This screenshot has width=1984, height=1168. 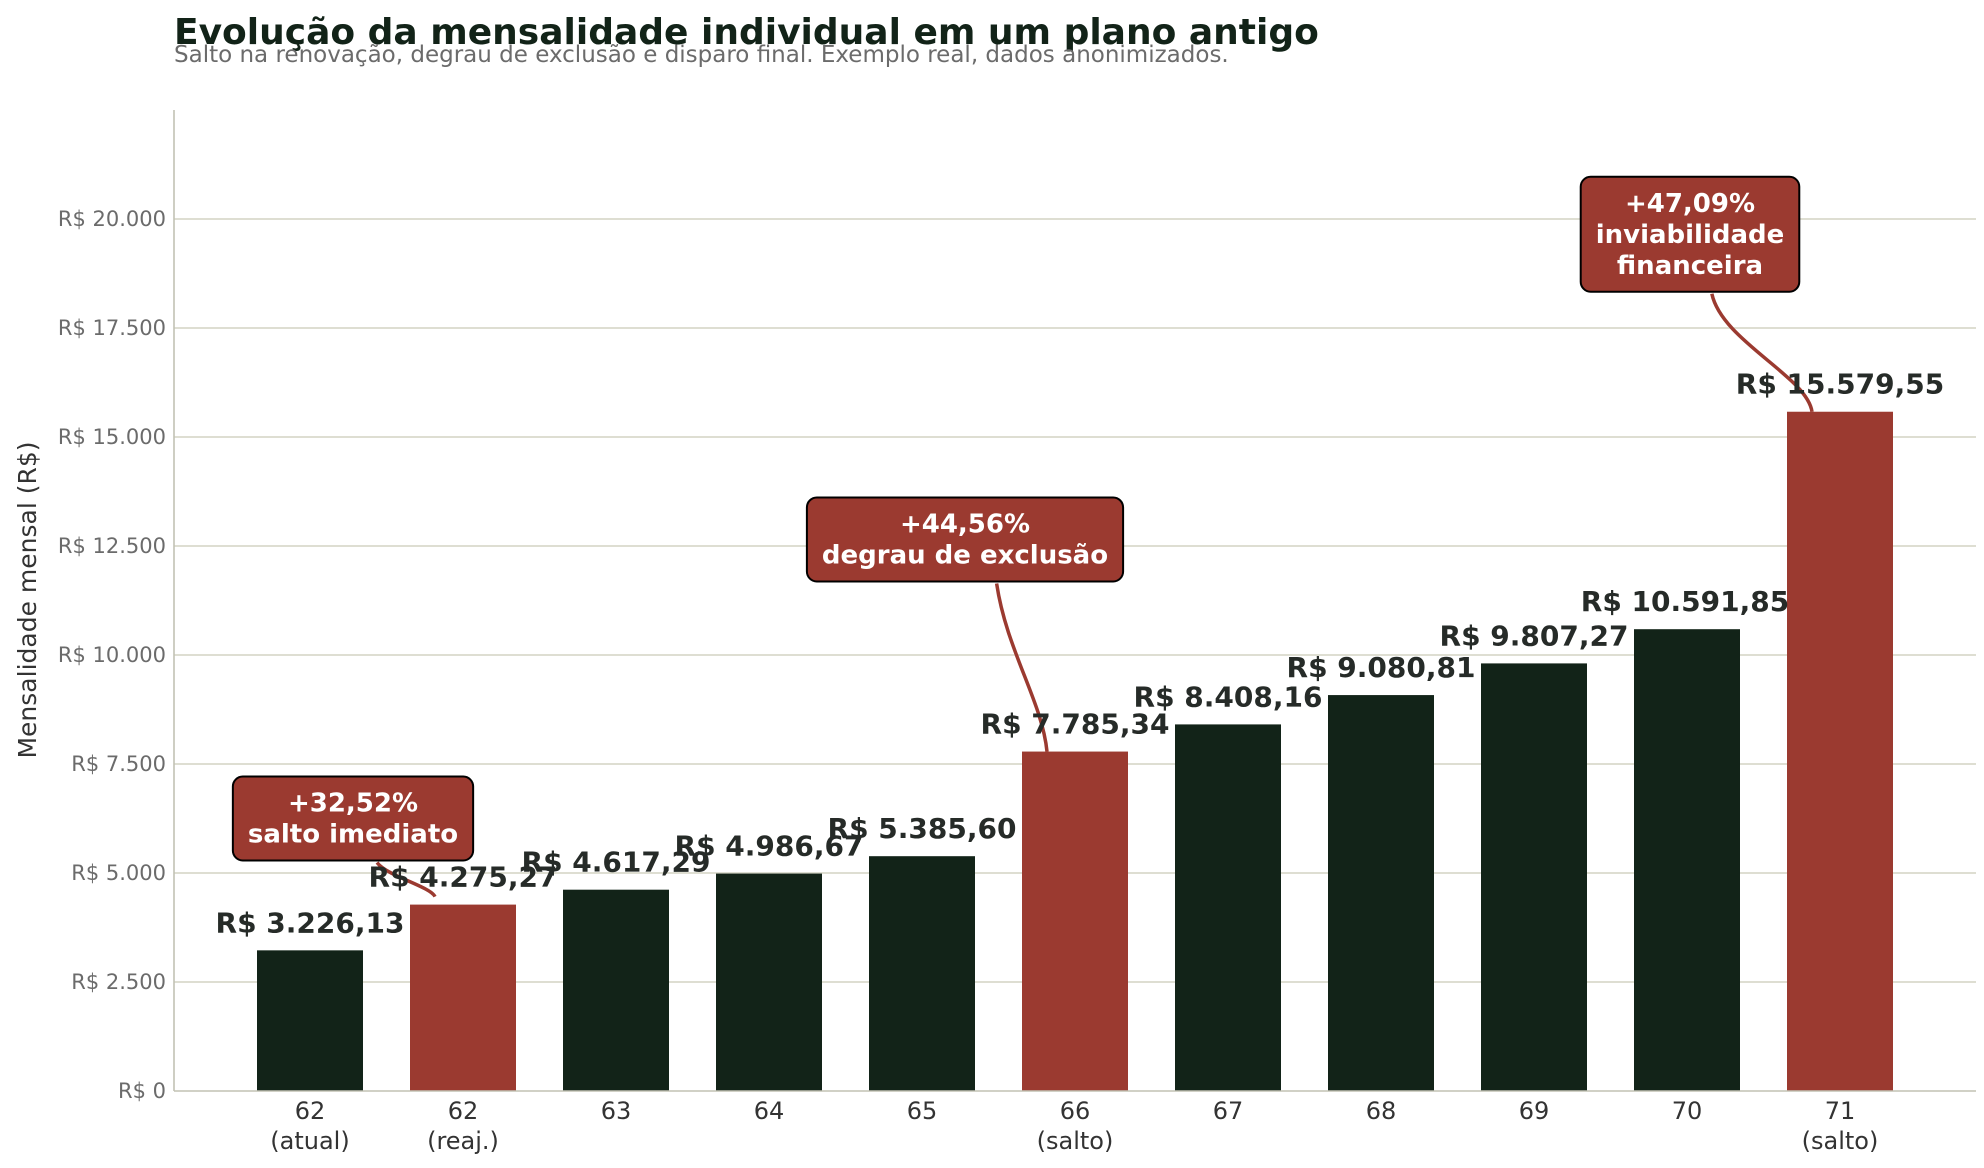 What do you see at coordinates (118, 873) in the screenshot?
I see `y-tick-label: R$ 5.000` at bounding box center [118, 873].